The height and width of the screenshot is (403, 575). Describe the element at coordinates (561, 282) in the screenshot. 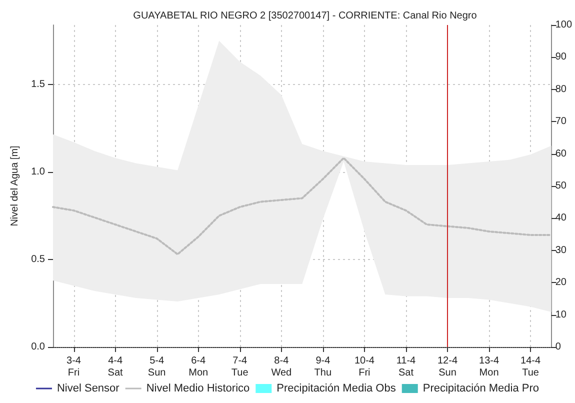

I see `y2-tick-label: 20` at that location.